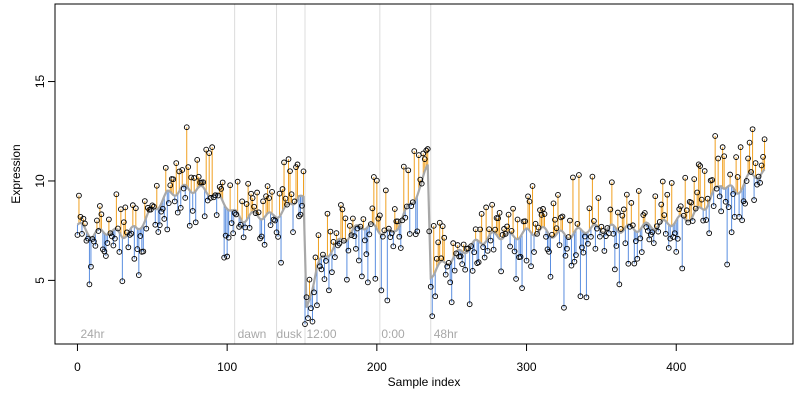 The width and height of the screenshot is (800, 400). What do you see at coordinates (227, 367) in the screenshot?
I see `x-tick-label: 100` at bounding box center [227, 367].